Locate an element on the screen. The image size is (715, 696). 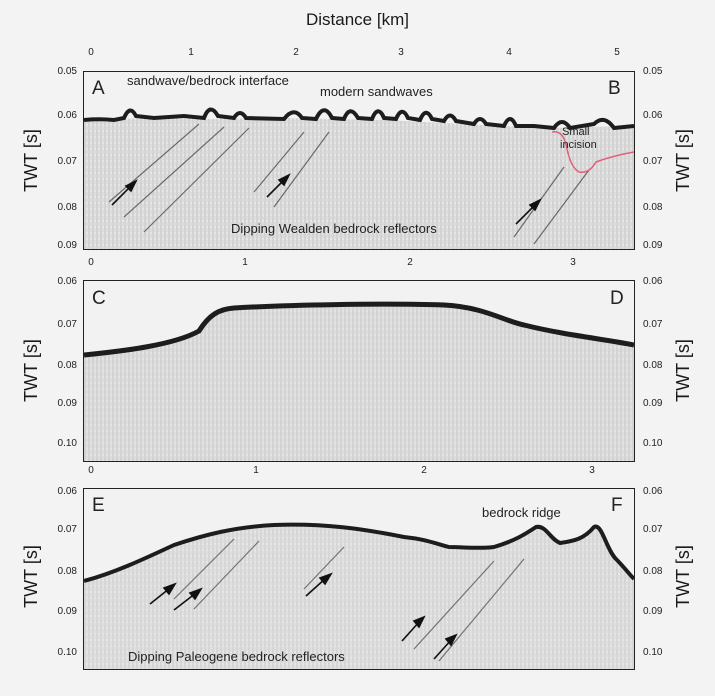
p2-ytick-r-1: 0.07 is located at coordinates (653, 324).